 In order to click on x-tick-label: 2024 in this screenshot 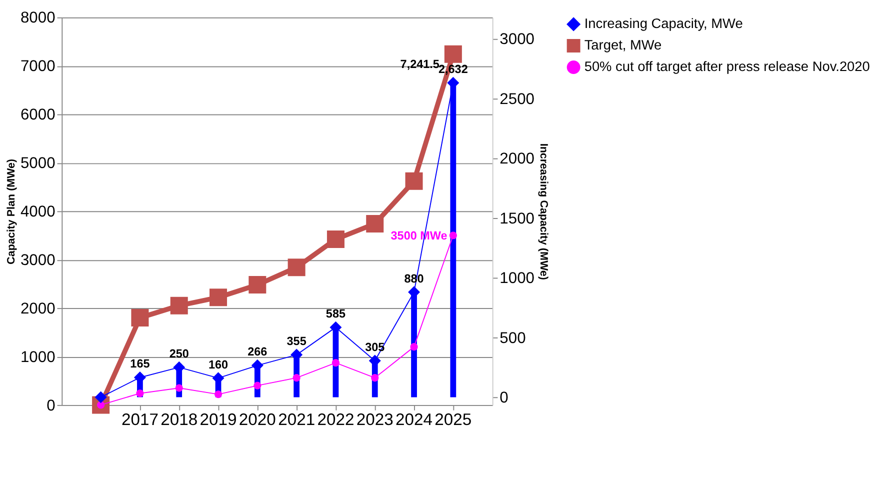, I will do `click(414, 420)`.